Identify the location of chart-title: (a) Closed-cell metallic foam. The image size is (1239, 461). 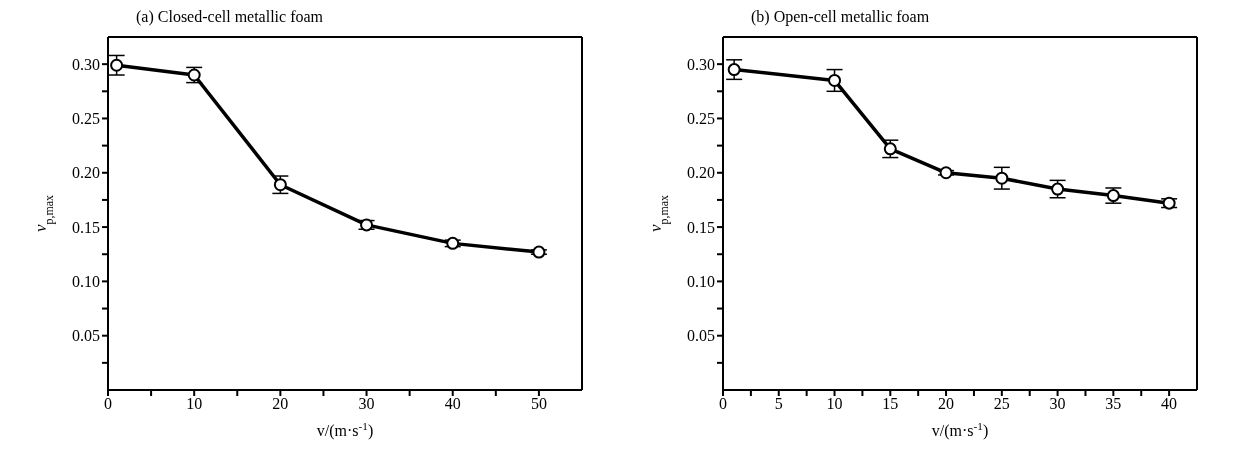
(230, 18).